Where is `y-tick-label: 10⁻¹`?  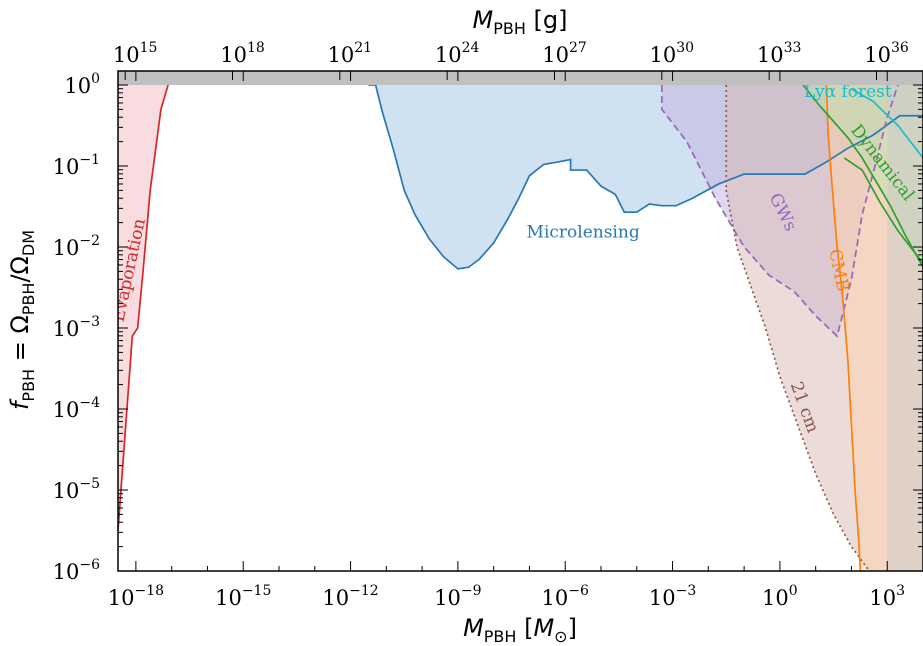 y-tick-label: 10⁻¹ is located at coordinates (76, 165).